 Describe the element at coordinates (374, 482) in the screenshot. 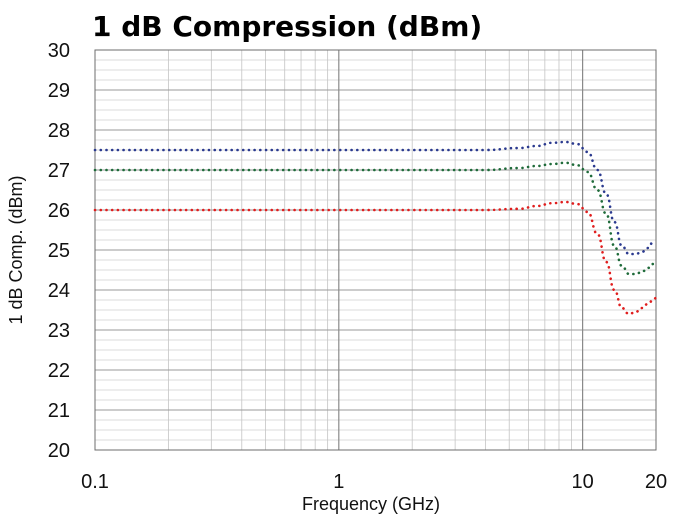

I see `x-tick-labels: 0.1 1 10 20` at that location.